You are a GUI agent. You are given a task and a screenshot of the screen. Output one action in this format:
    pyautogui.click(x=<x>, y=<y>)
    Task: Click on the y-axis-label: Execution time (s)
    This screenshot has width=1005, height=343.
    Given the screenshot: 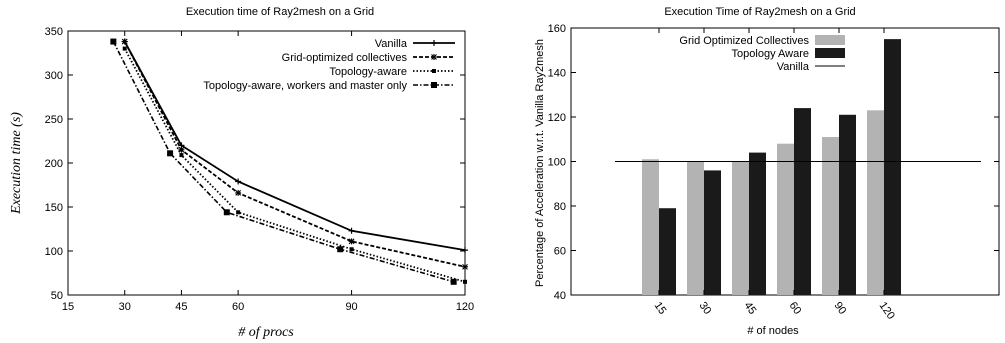 What is the action you would take?
    pyautogui.click(x=16, y=163)
    